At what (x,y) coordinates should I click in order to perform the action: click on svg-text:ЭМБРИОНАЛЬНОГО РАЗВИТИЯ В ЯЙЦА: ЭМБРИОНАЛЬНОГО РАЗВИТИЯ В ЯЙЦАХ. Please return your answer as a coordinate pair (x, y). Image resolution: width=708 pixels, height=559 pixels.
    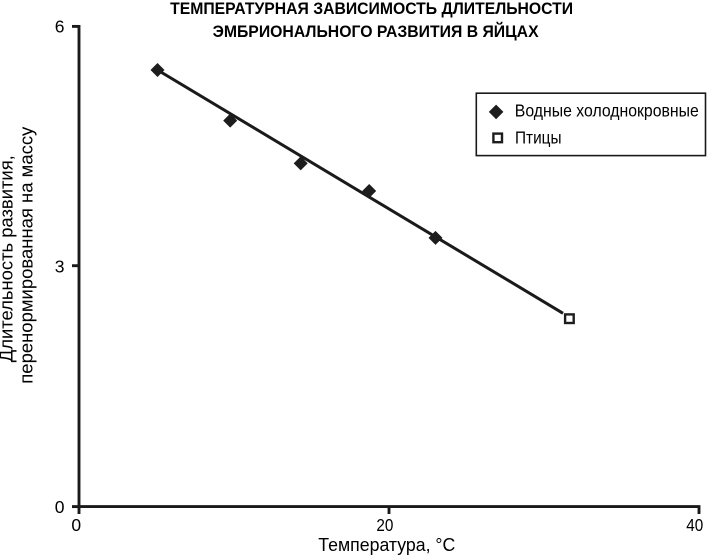
    Looking at the image, I should click on (376, 31).